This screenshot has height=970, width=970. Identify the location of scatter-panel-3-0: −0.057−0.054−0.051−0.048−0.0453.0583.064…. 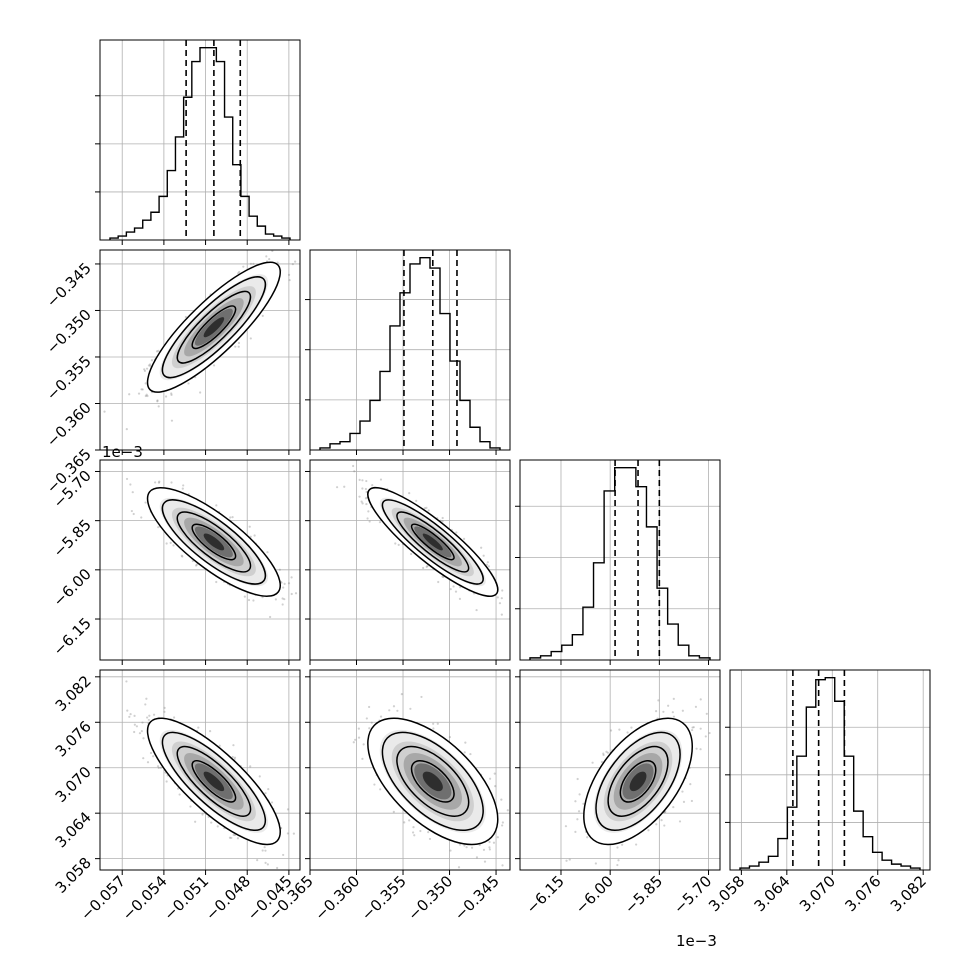
(176, 796).